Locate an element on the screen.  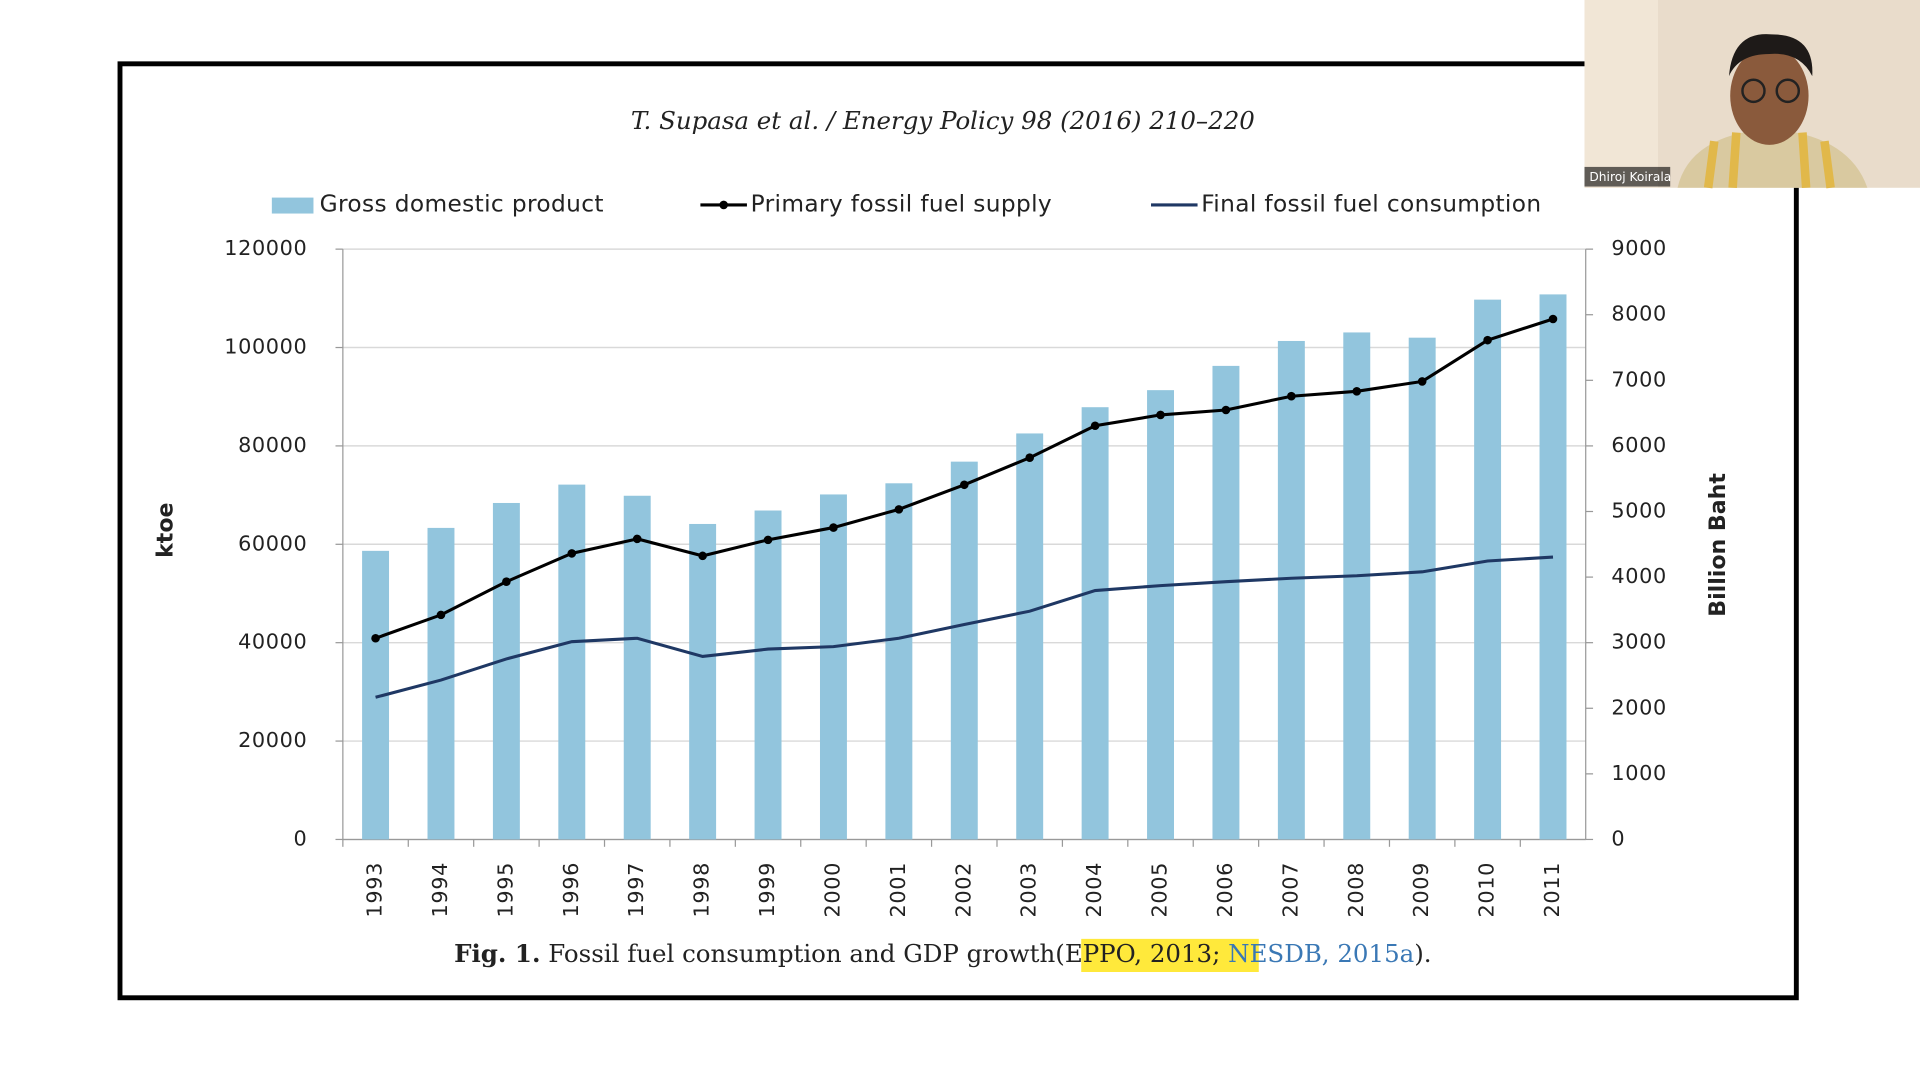
x-tick-label: 2011 is located at coordinates (1552, 890).